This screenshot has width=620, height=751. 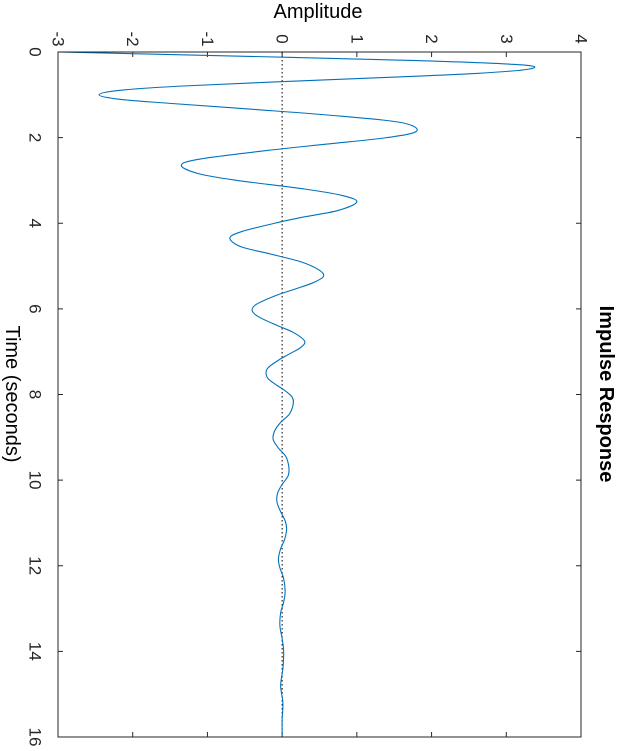 I want to click on amplitude-tick-label: -2, so click(x=132, y=38).